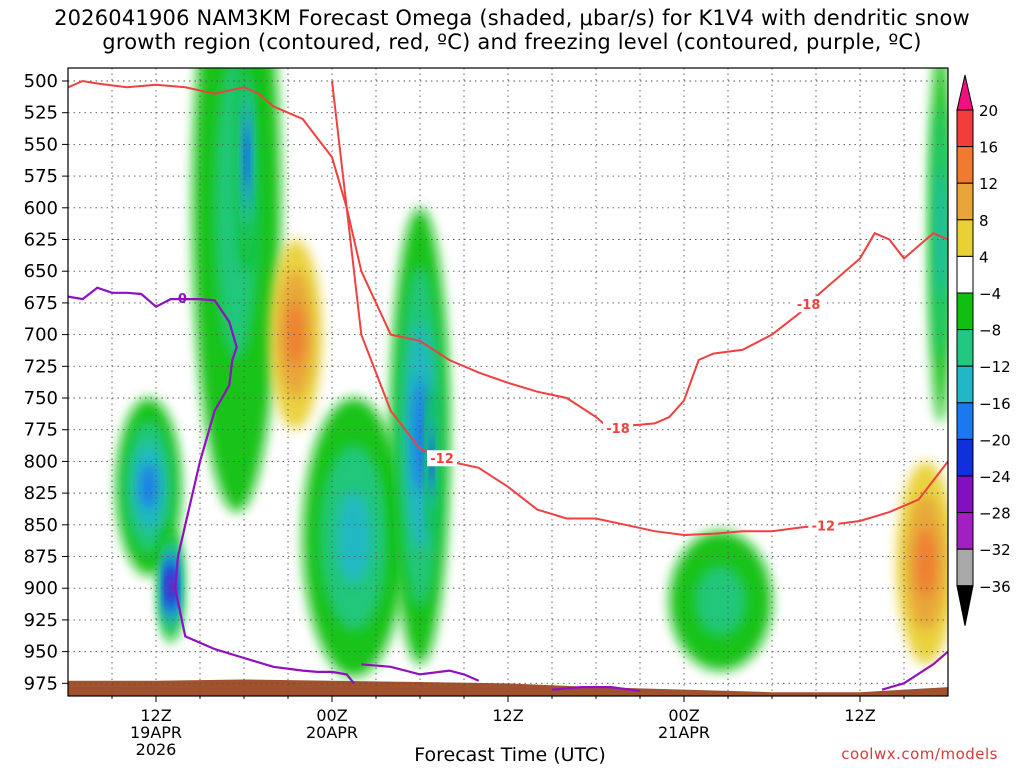 The width and height of the screenshot is (1024, 768). Describe the element at coordinates (41, 113) in the screenshot. I see `y-tick-label-525: 525` at that location.